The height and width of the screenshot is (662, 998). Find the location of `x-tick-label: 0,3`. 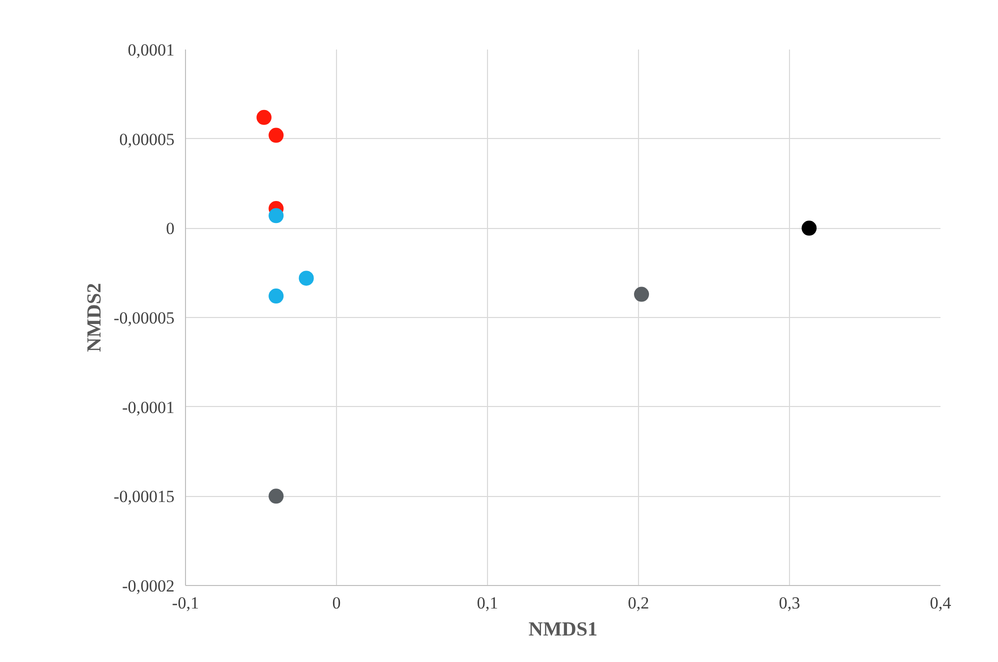

x-tick-label: 0,3 is located at coordinates (789, 603).